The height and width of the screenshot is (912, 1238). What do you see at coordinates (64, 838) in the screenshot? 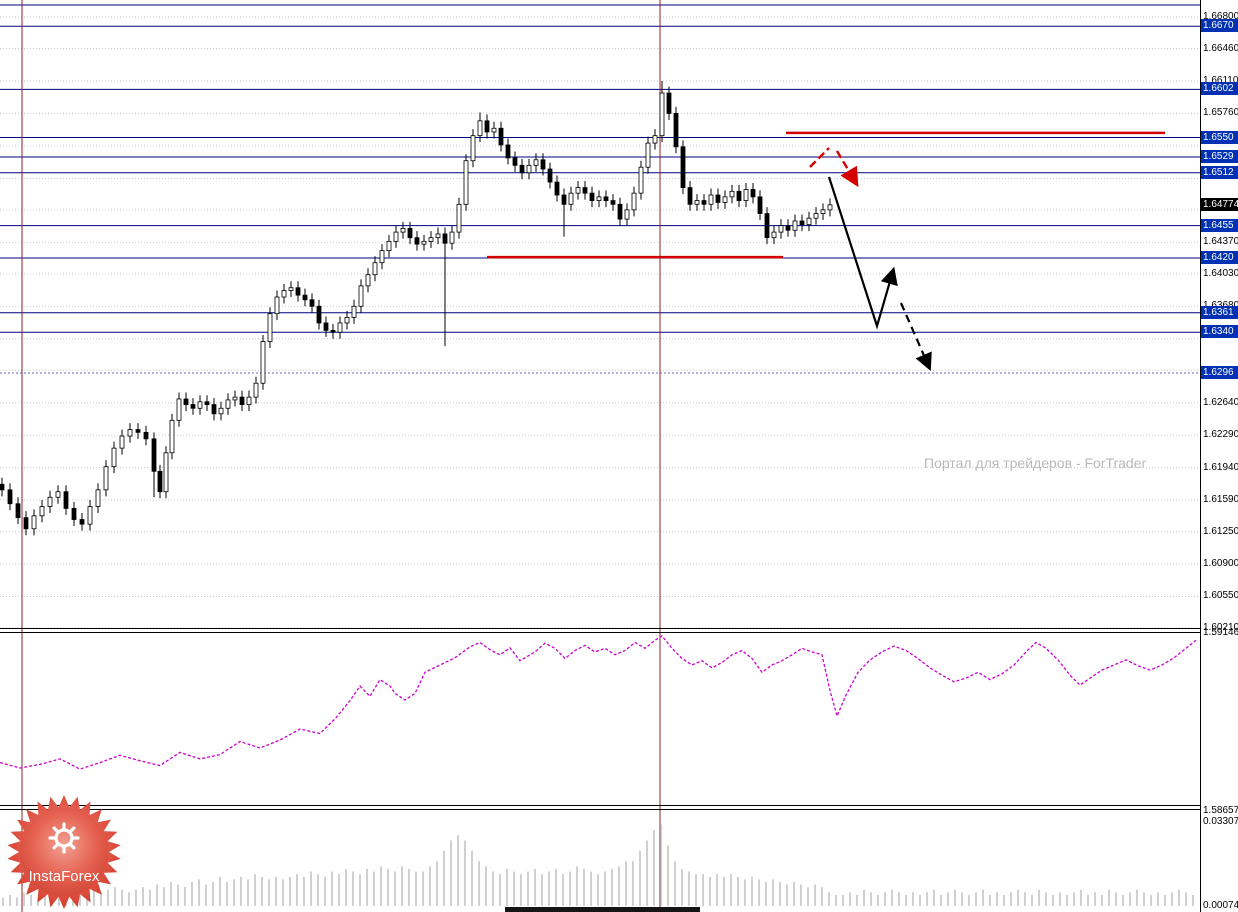
I see `gear-icon` at bounding box center [64, 838].